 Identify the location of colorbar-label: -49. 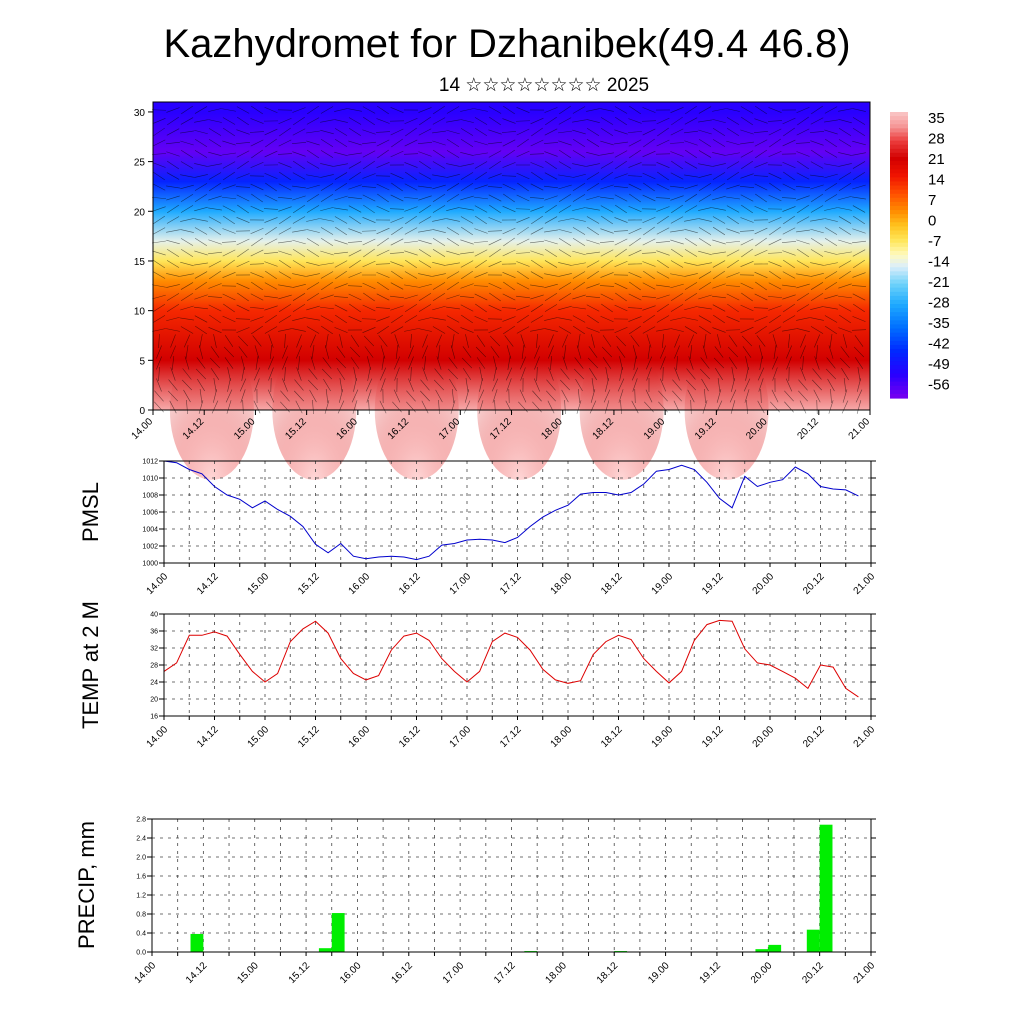
(939, 364).